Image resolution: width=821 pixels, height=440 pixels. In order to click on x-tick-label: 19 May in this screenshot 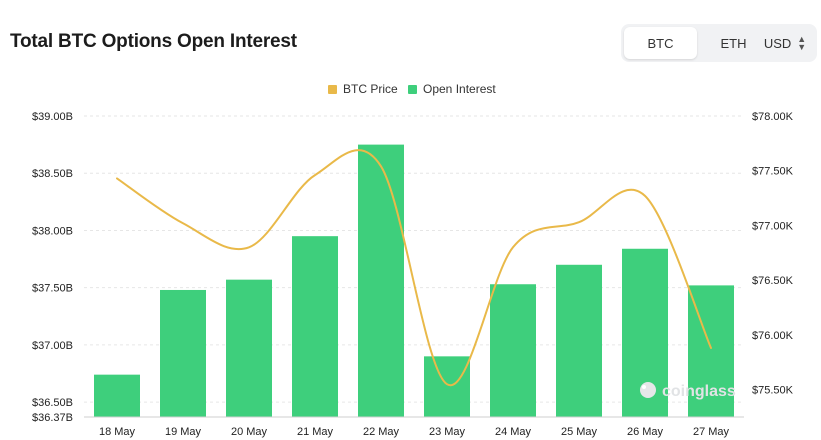, I will do `click(183, 432)`.